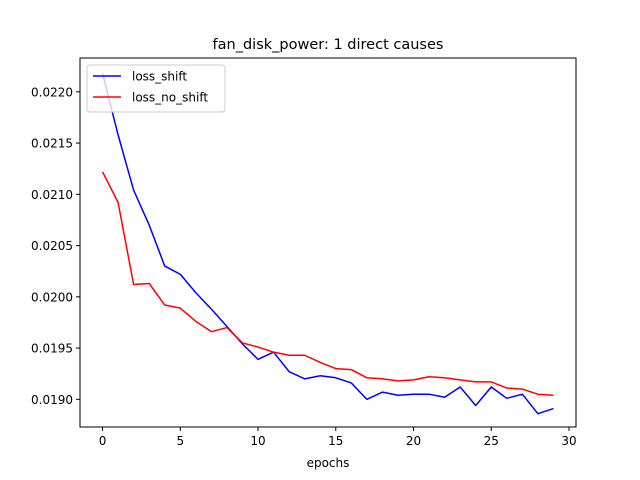 The width and height of the screenshot is (640, 480). Describe the element at coordinates (159, 77) in the screenshot. I see `legend-label: loss_shift` at that location.